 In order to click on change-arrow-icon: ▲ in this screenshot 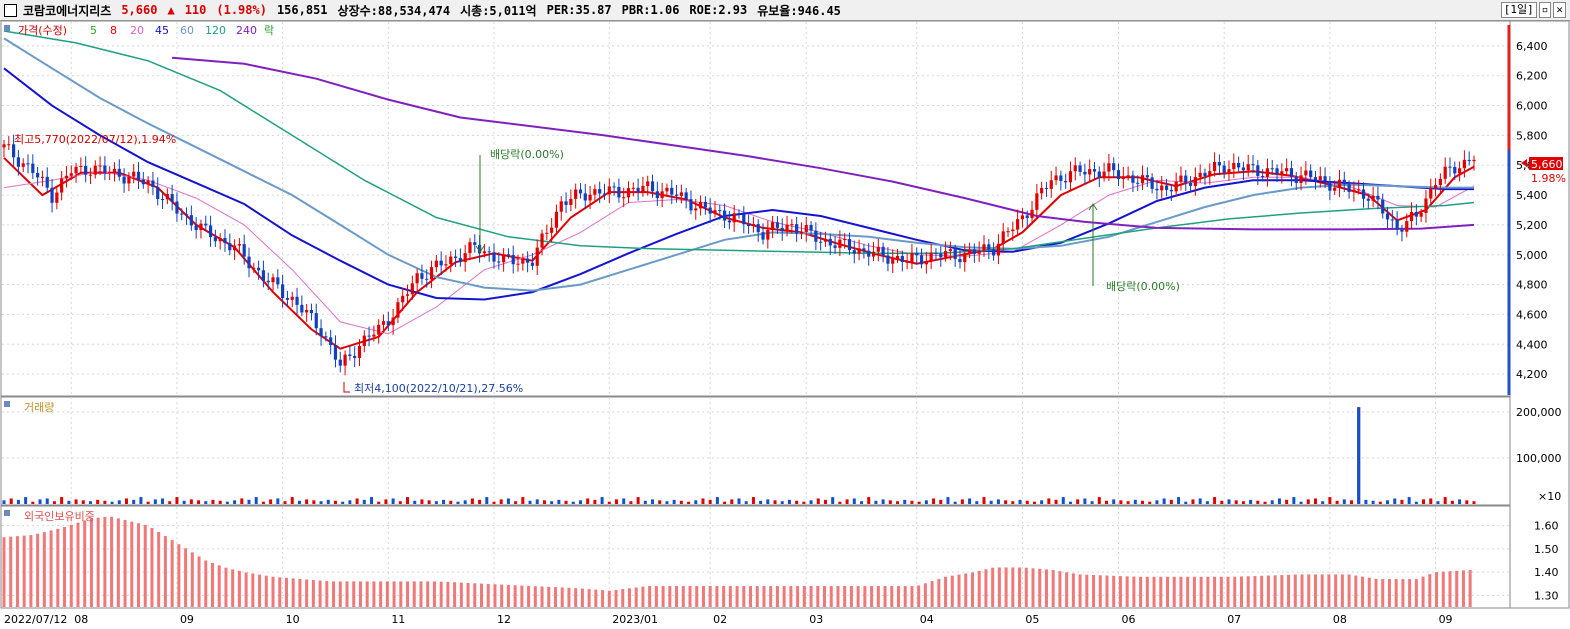, I will do `click(171, 10)`.